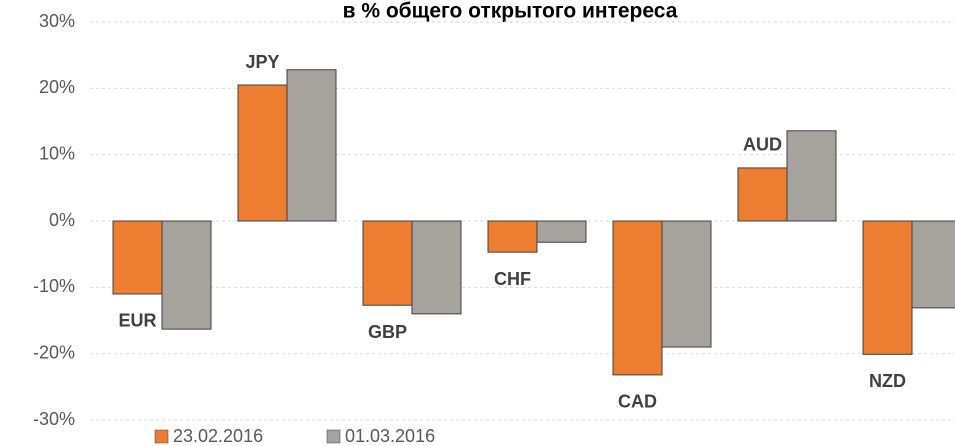 The width and height of the screenshot is (955, 446). Describe the element at coordinates (54, 352) in the screenshot. I see `y-tick-label: -20%` at that location.